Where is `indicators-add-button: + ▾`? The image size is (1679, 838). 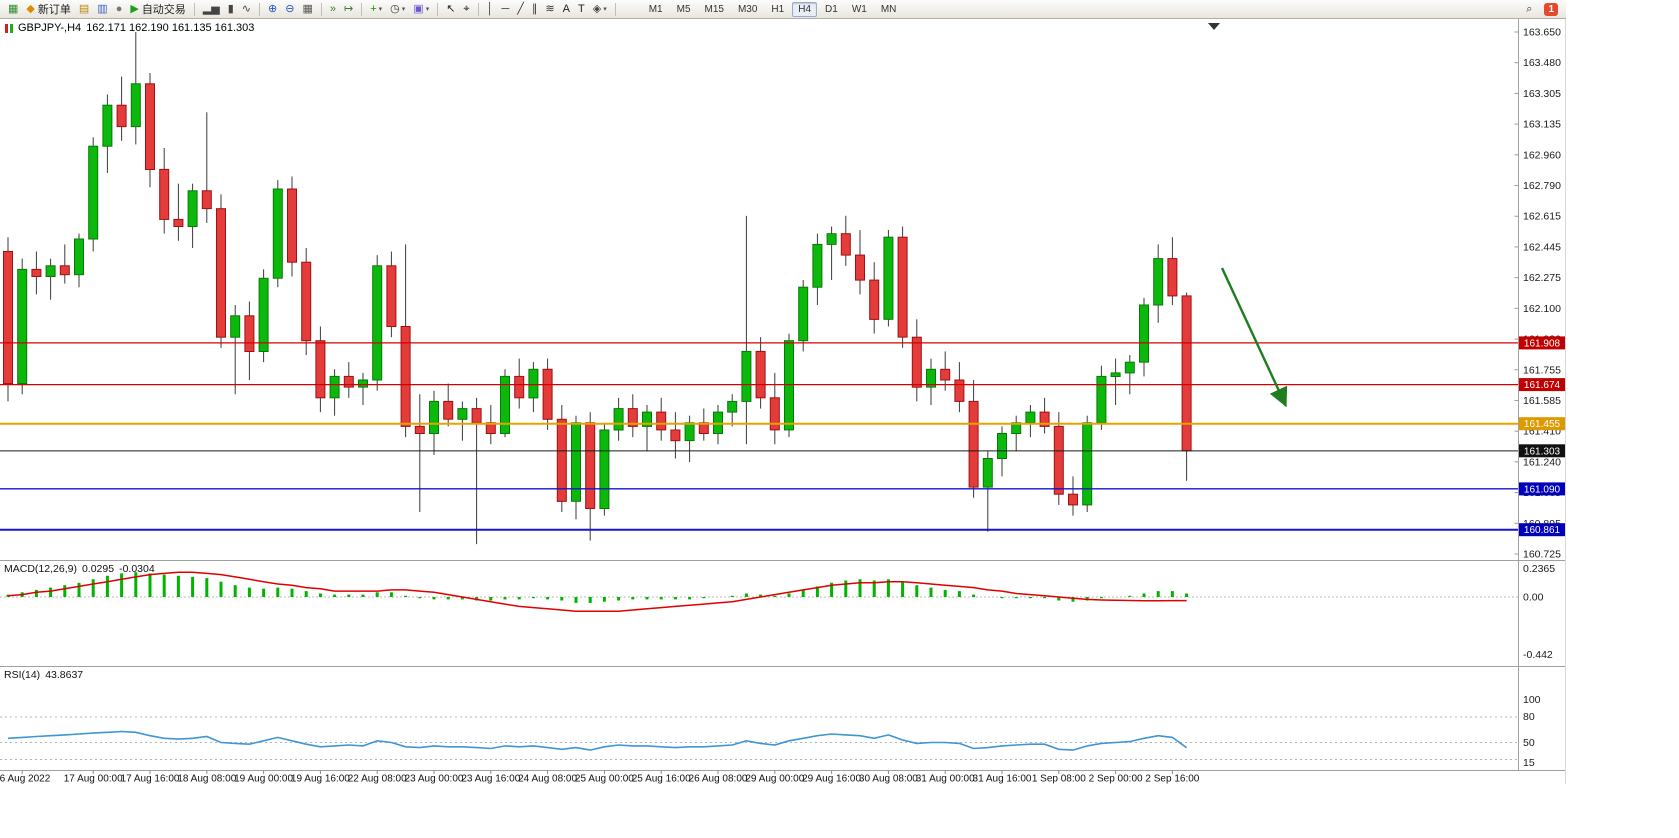 indicators-add-button: + ▾ is located at coordinates (376, 9).